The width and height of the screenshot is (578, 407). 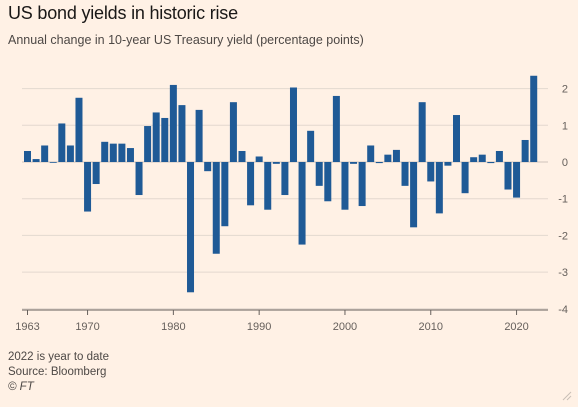 What do you see at coordinates (27, 327) in the screenshot?
I see `x-tick-label: 1963` at bounding box center [27, 327].